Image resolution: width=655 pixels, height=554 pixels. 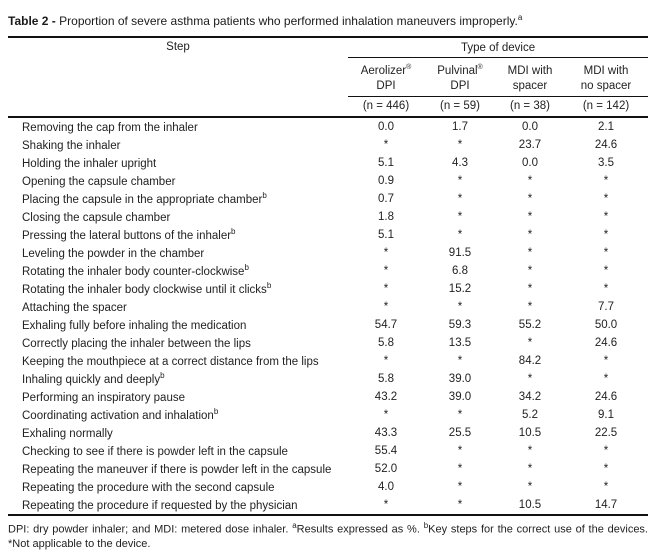 I want to click on value-cell-mdi-spacer: 5.2, so click(x=530, y=414).